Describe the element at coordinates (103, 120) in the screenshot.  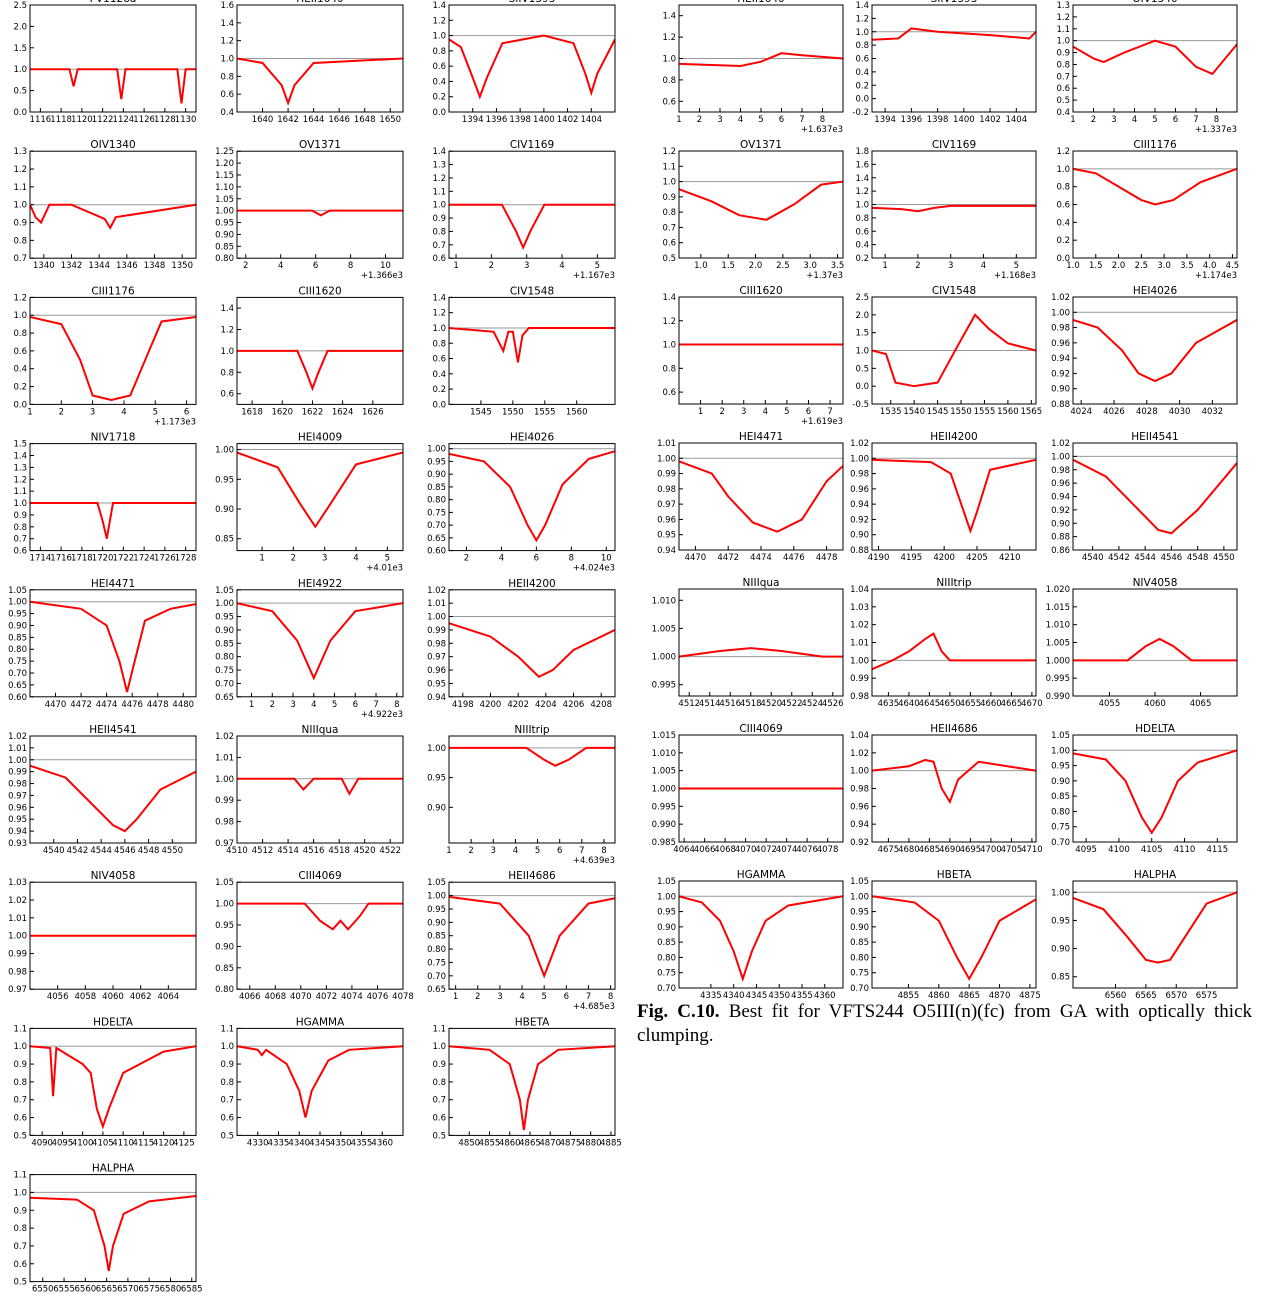
I see `x-tick-label: 1122` at that location.